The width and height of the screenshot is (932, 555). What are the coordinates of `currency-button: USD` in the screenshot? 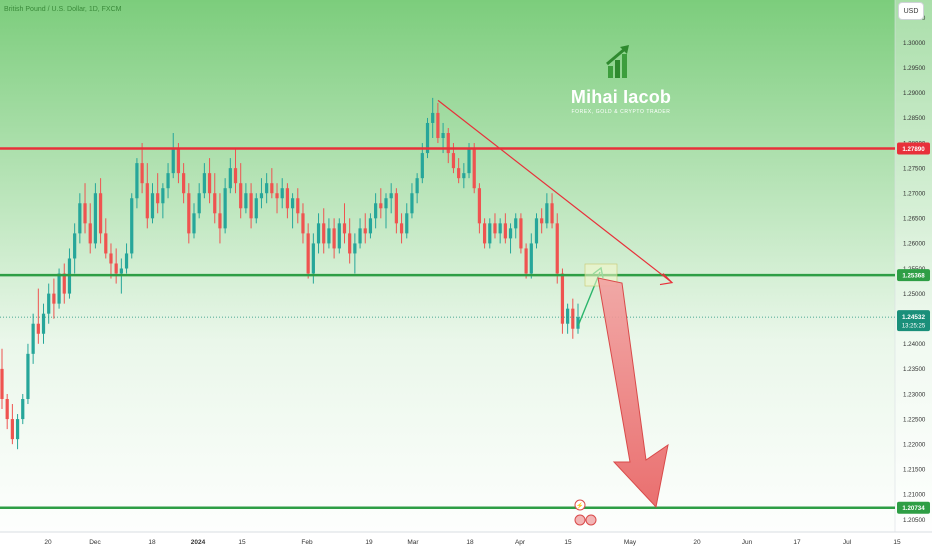 It's located at (911, 11).